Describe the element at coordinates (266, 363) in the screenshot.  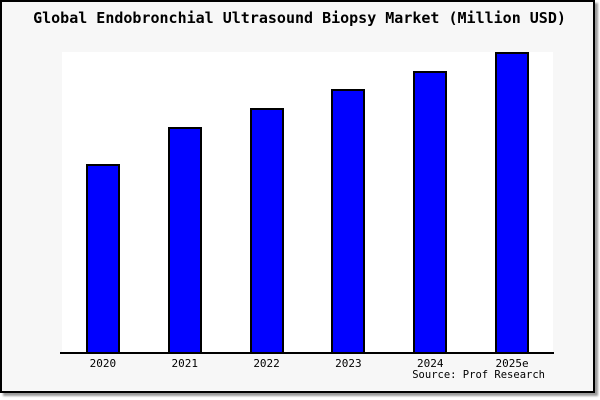
I see `x-tick-label: 2022` at that location.